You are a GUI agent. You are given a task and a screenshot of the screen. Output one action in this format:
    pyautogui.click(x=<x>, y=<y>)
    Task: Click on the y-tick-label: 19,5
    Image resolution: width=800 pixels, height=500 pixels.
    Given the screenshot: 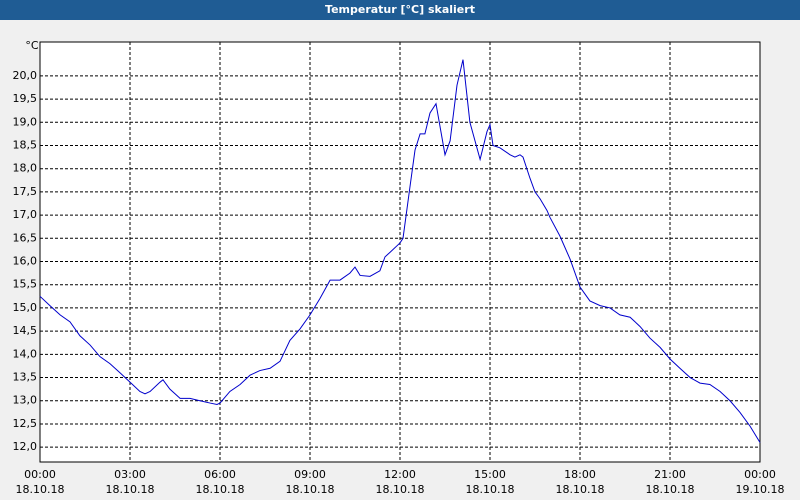 What is the action you would take?
    pyautogui.click(x=25, y=98)
    